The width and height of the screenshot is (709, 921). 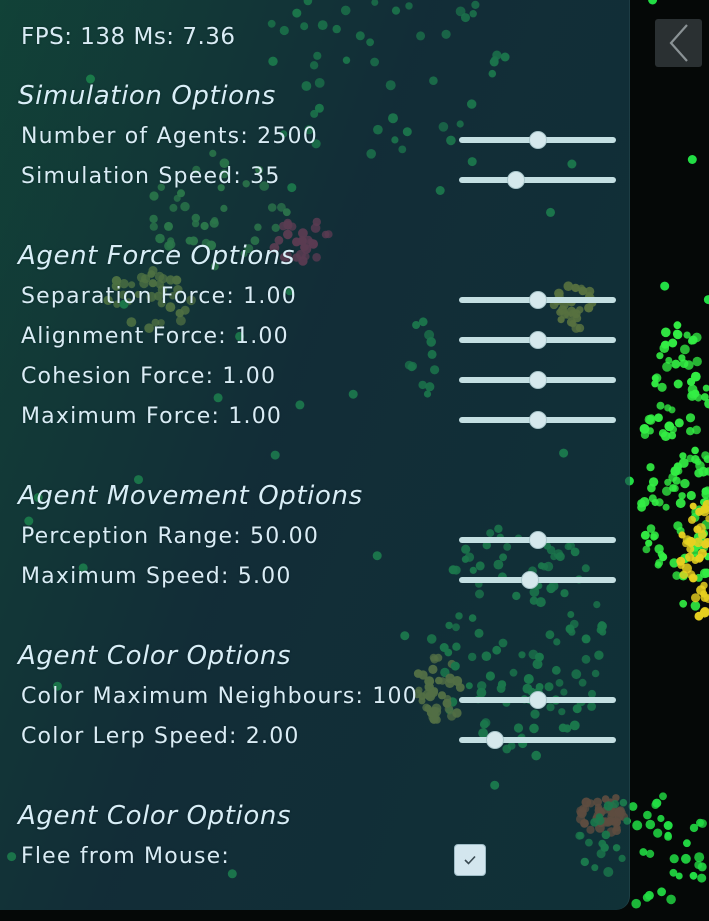 I want to click on label-cohesion-force: Cohesion Force: 1.00, so click(x=149, y=376).